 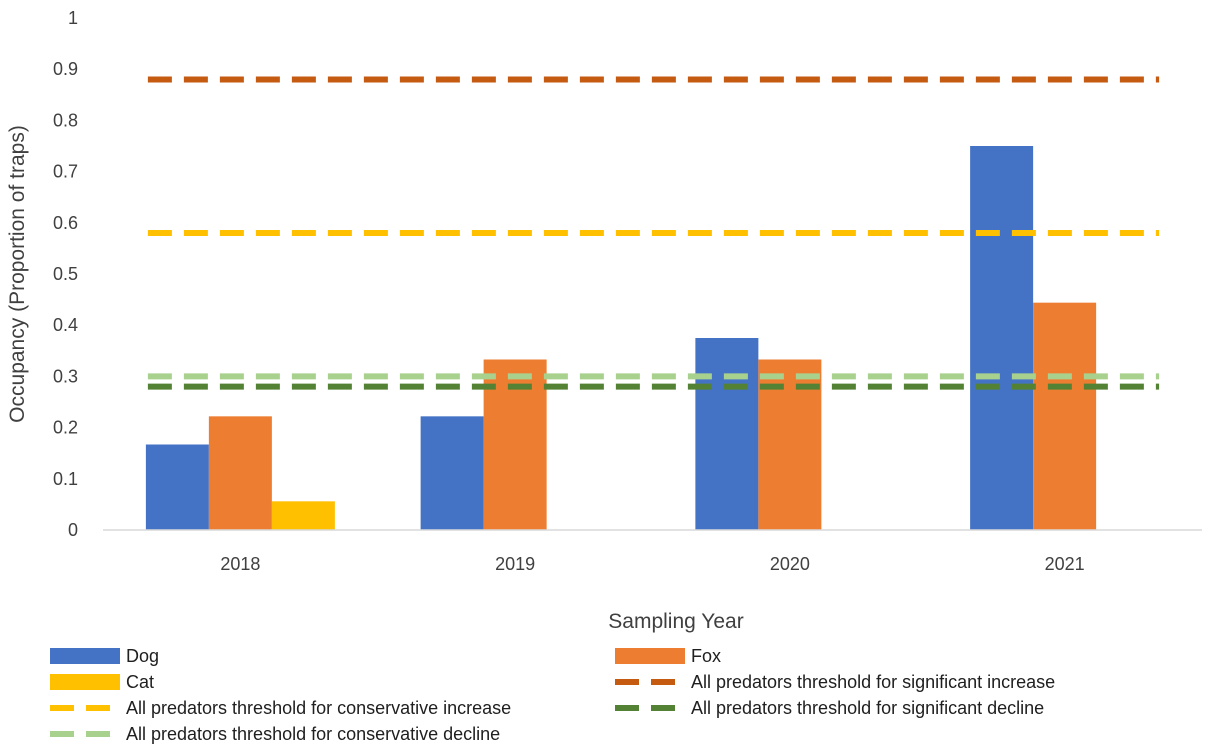 What do you see at coordinates (65, 69) in the screenshot?
I see `y-tick-label: 0.9` at bounding box center [65, 69].